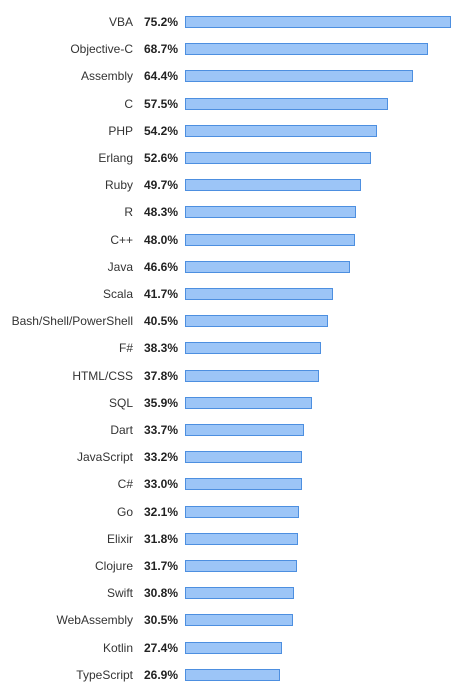 Image resolution: width=474 pixels, height=691 pixels. What do you see at coordinates (120, 538) in the screenshot?
I see `category-label: Elixir` at bounding box center [120, 538].